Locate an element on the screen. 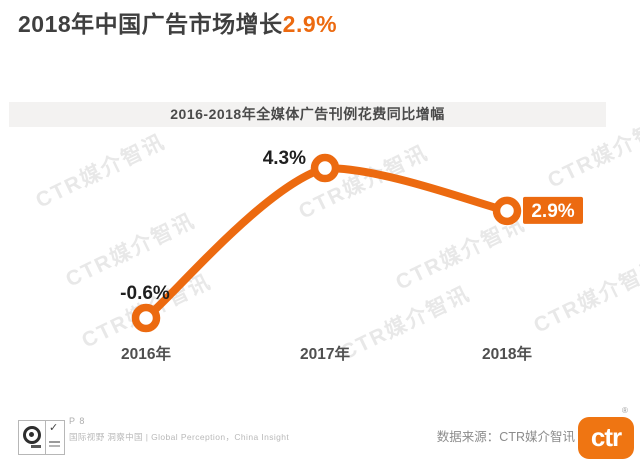 The width and height of the screenshot is (640, 464). registered-trademark-icon: ® is located at coordinates (625, 410).